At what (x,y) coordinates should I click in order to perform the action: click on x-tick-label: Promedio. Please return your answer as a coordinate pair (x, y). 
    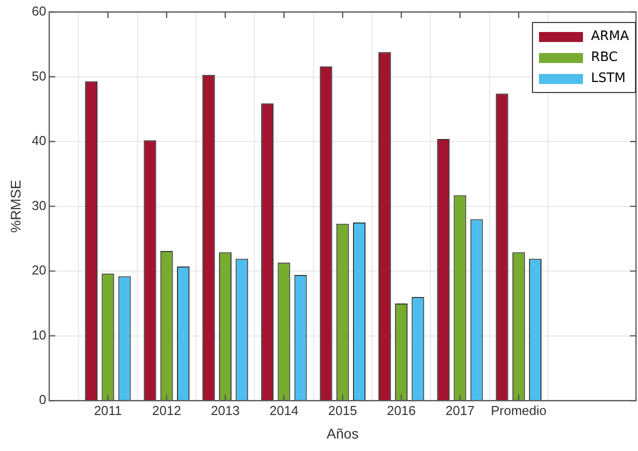
    Looking at the image, I should click on (518, 410).